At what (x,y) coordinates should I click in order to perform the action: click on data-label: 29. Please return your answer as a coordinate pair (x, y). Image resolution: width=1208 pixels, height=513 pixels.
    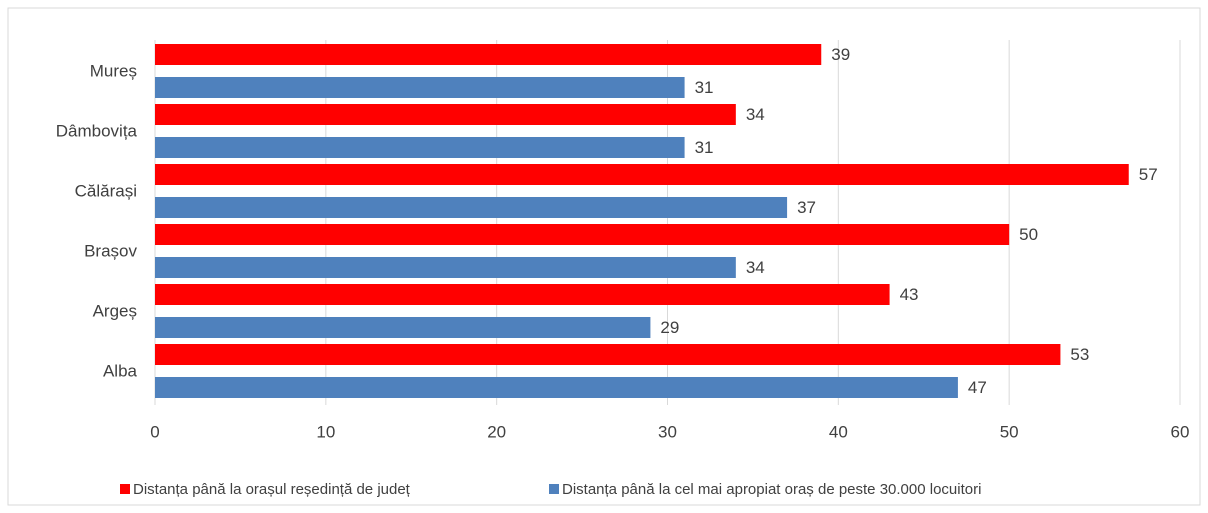
    Looking at the image, I should click on (669, 327).